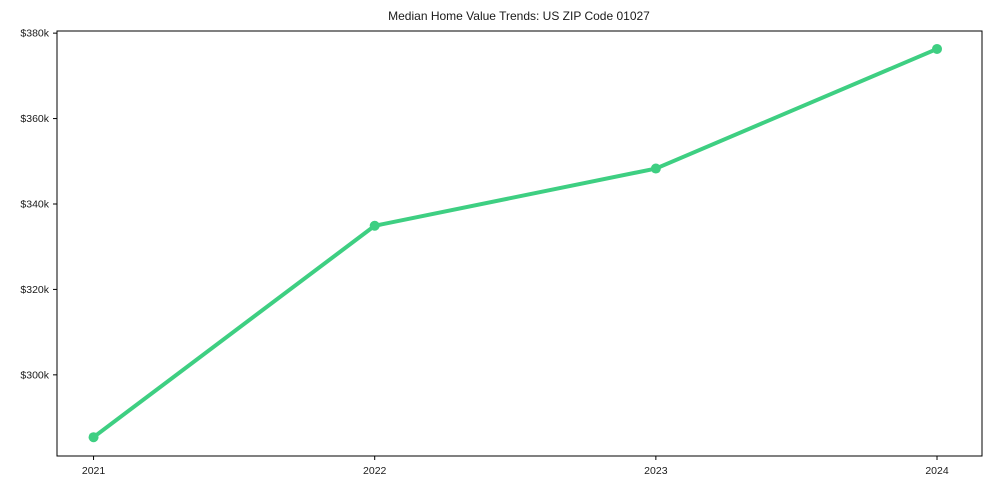  Describe the element at coordinates (34, 375) in the screenshot. I see `y-tick-label: $300k` at that location.